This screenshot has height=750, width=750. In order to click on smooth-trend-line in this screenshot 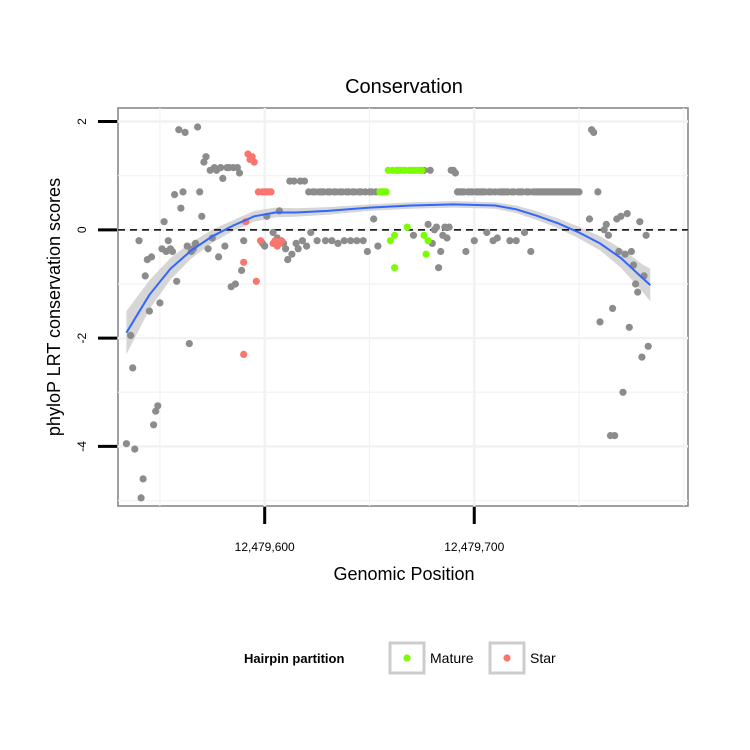, I will do `click(388, 268)`.